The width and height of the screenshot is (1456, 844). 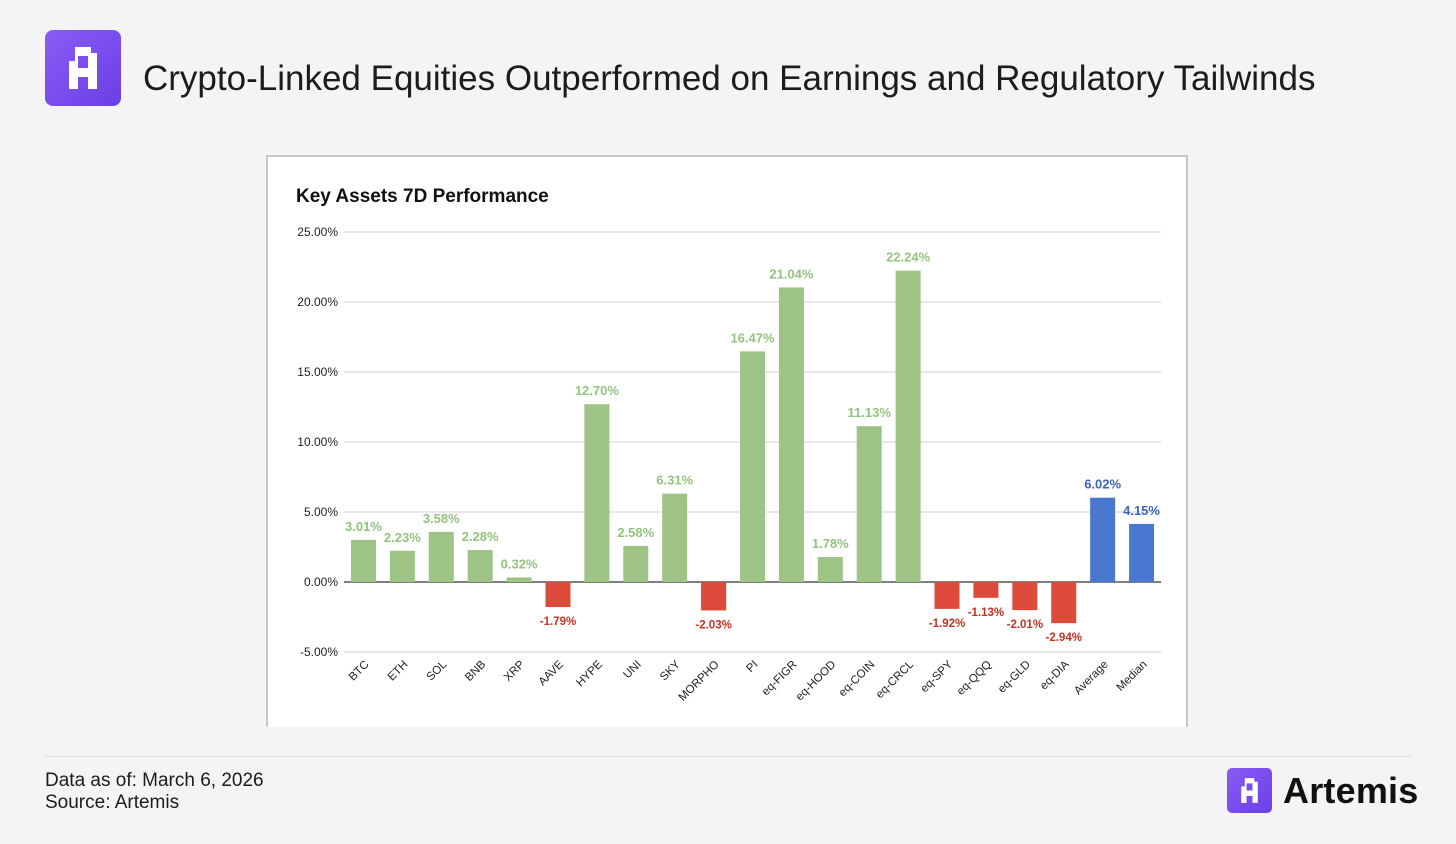 I want to click on bar-xrp, so click(x=519, y=579).